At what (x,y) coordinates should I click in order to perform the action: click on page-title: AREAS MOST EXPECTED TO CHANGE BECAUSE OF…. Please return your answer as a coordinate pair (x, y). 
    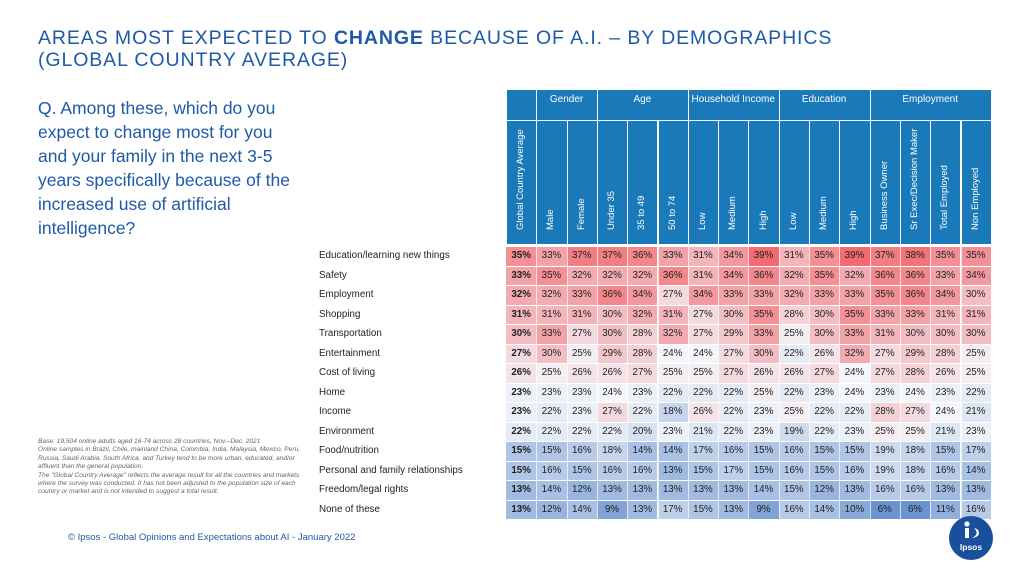
    Looking at the image, I should click on (518, 49).